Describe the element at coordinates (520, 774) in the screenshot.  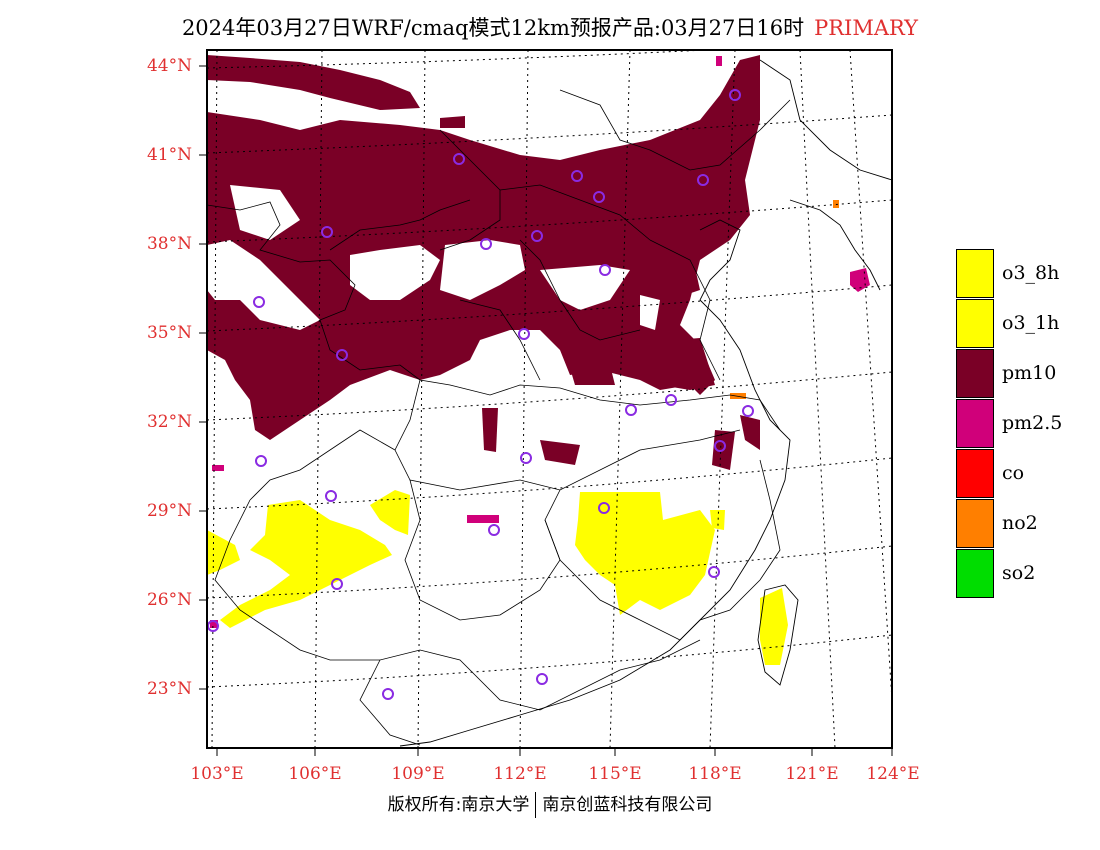
I see `lon-label-112: 112°E` at that location.